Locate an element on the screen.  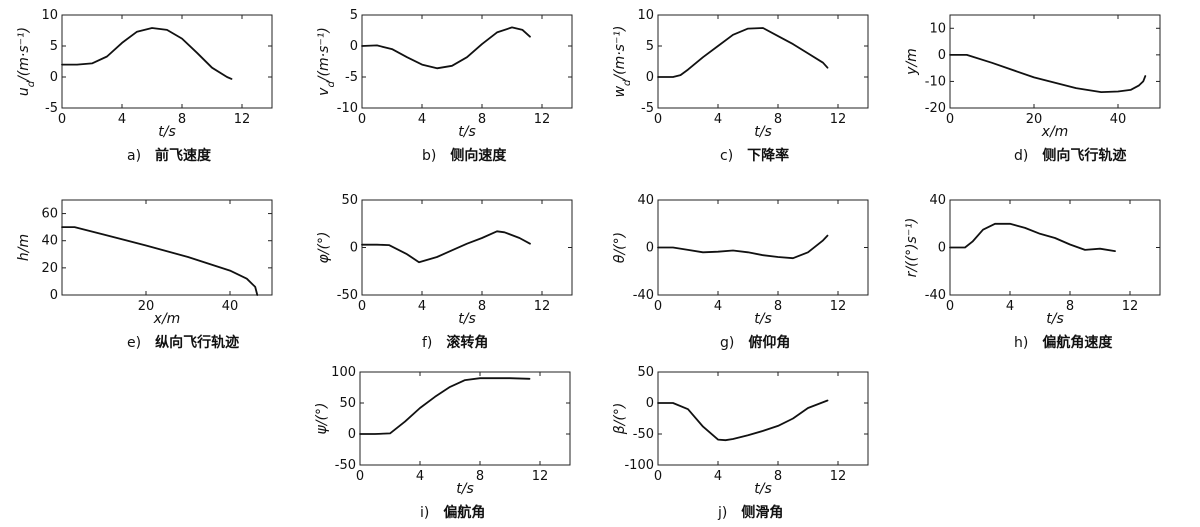
chart-panel-10: 0 4 8 12 -100 -50 0 50 t/s β/(°) j) 侧滑角 is located at coordinates (740, 443).